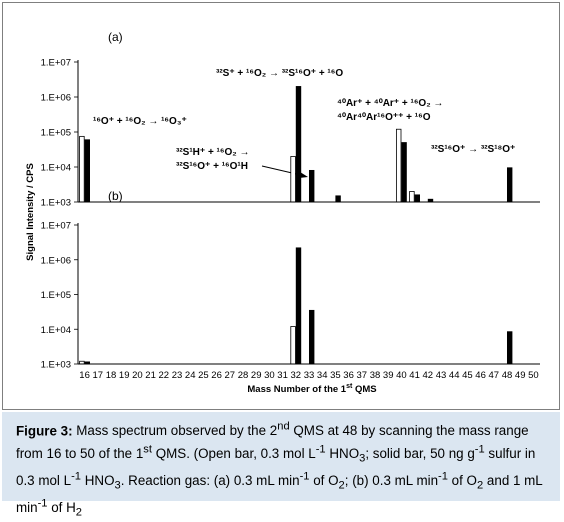  I want to click on x-tick-label: 29, so click(256, 375).